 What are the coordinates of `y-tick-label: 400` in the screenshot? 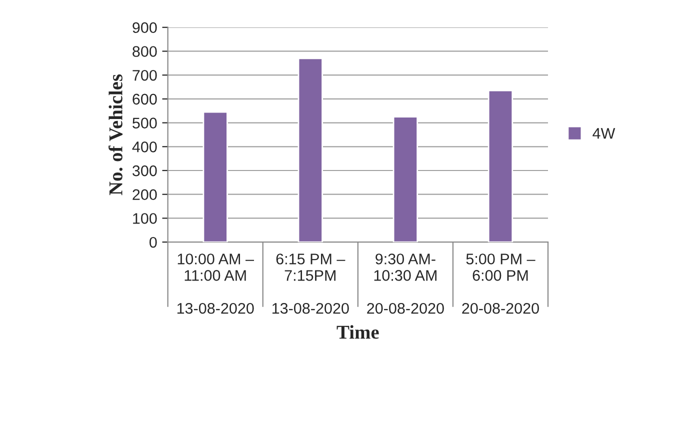 It's located at (144, 147).